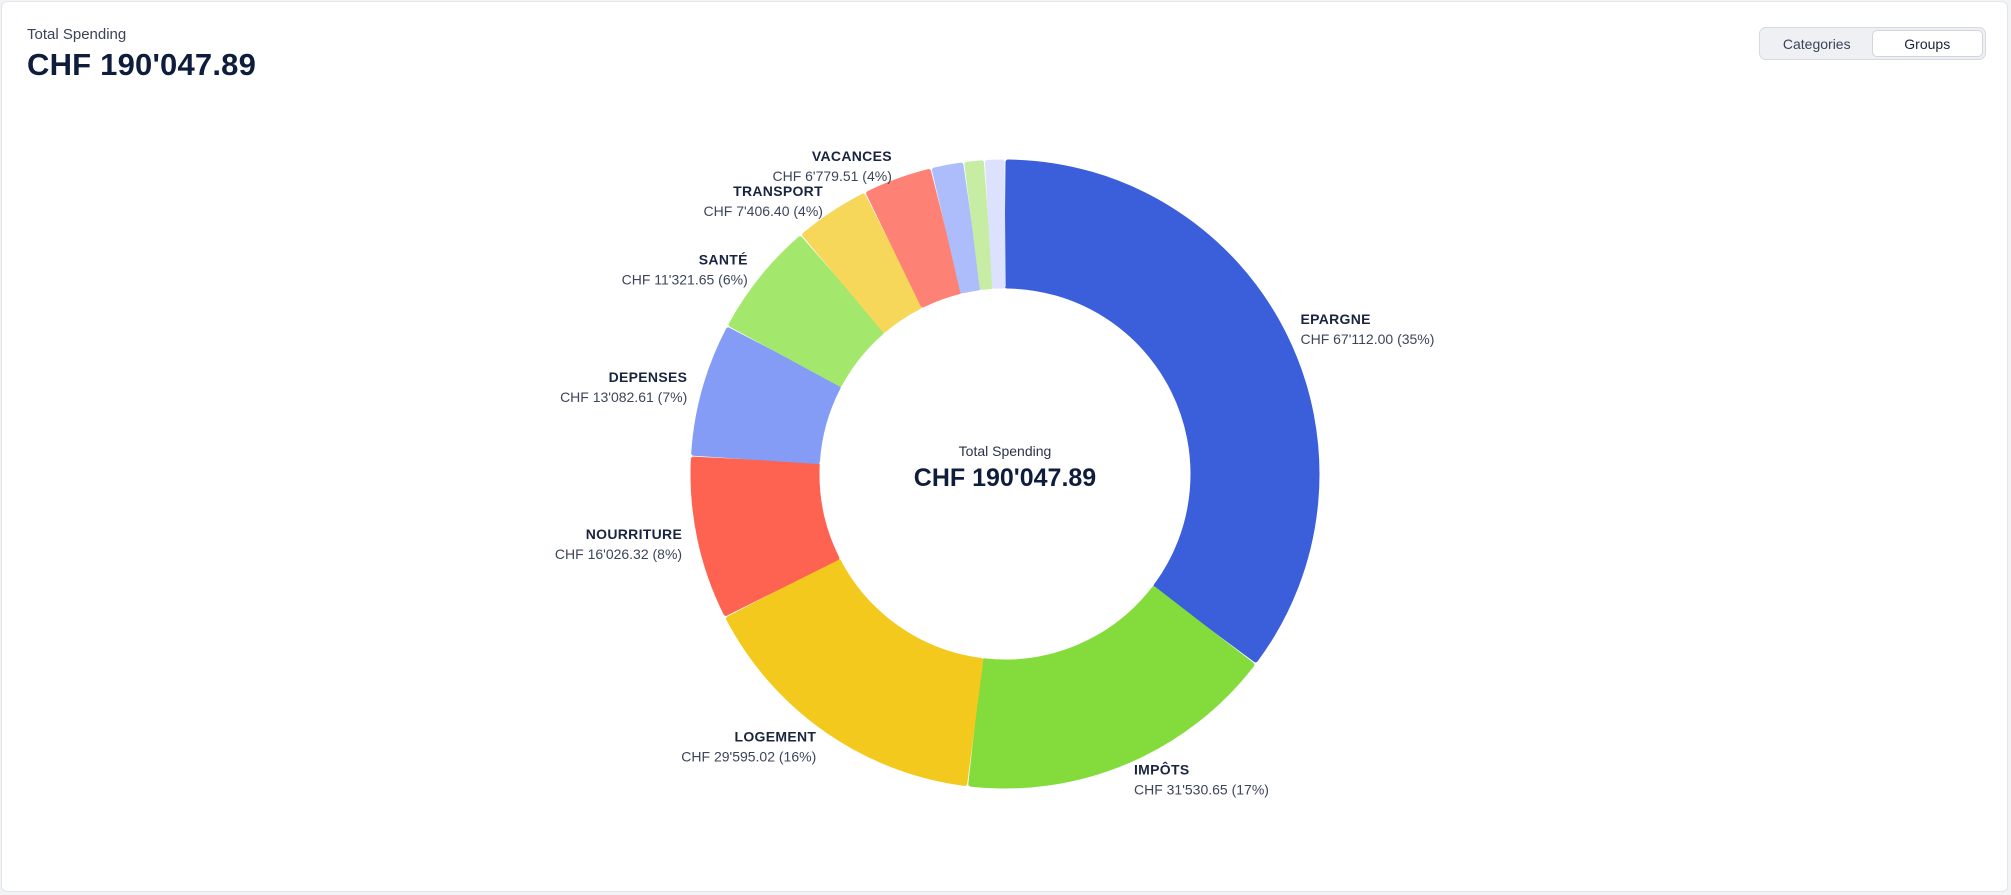  I want to click on total-spending-amount: CHF 190'047.89, so click(142, 64).